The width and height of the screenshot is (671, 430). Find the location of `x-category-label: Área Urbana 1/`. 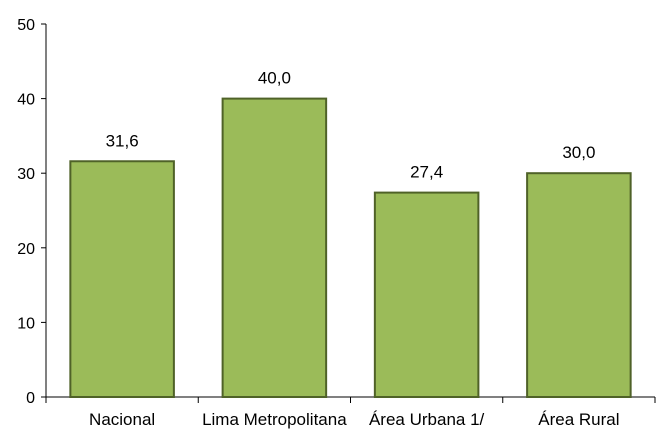

x-category-label: Área Urbana 1/ is located at coordinates (427, 419).